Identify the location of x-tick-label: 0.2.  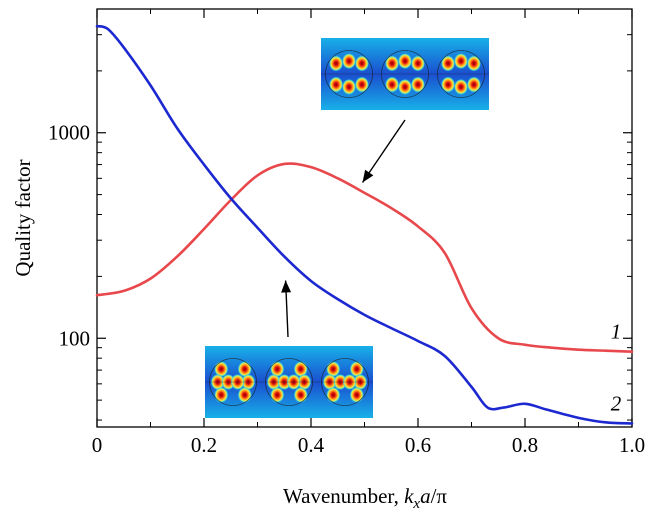
(204, 445).